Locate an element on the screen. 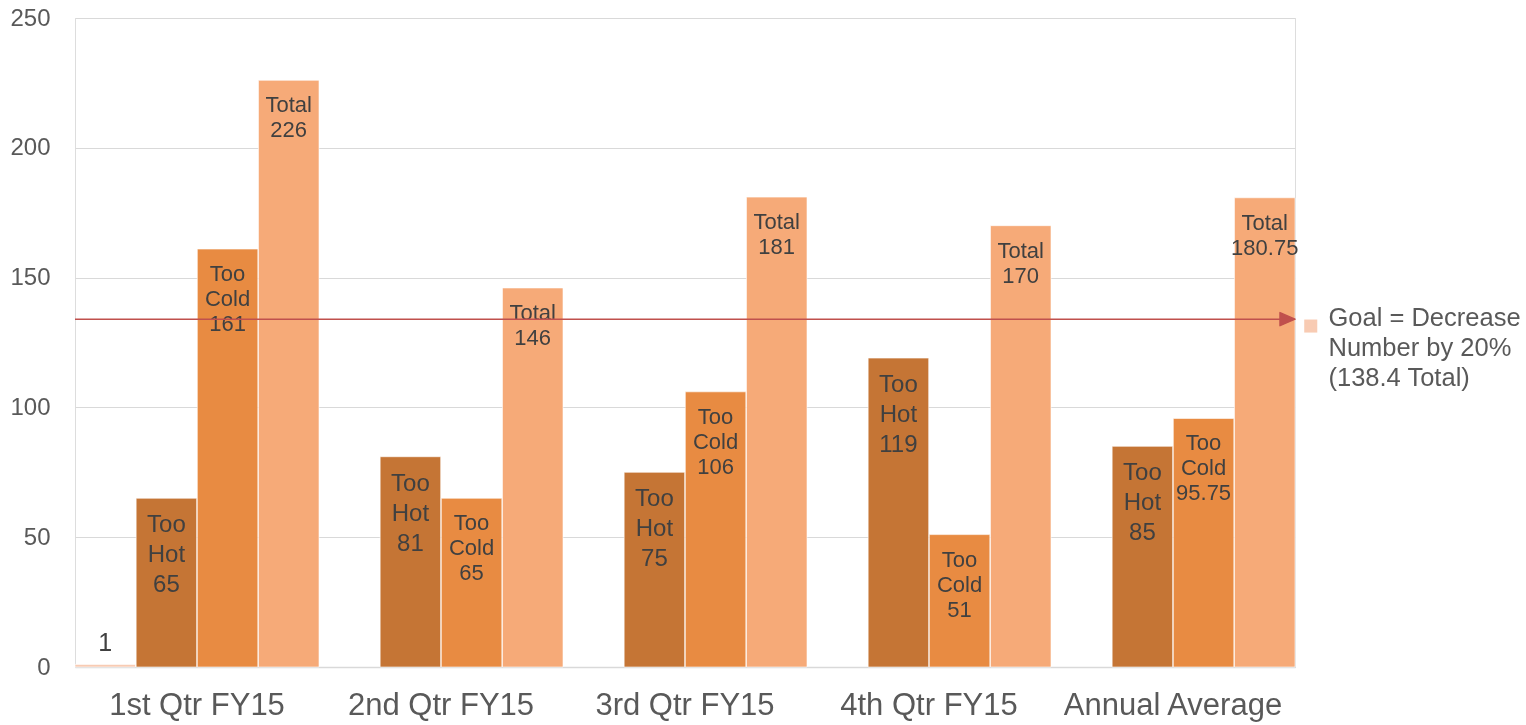 This screenshot has height=725, width=1526. data-label: Too Hot 81 is located at coordinates (410, 512).